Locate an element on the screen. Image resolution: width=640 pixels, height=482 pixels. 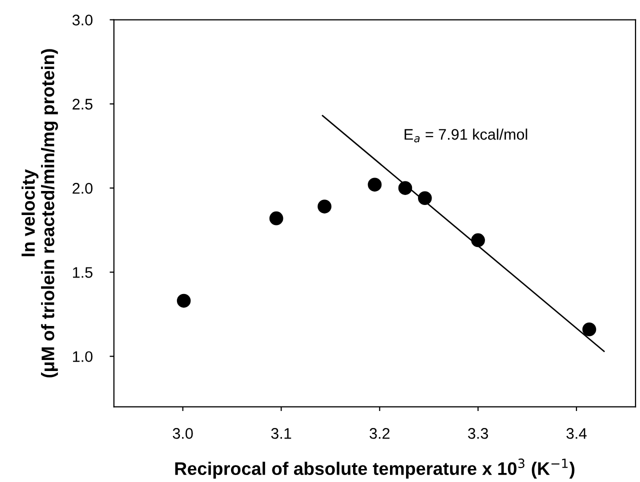
y-tick-label: 1.0 is located at coordinates (82, 356).